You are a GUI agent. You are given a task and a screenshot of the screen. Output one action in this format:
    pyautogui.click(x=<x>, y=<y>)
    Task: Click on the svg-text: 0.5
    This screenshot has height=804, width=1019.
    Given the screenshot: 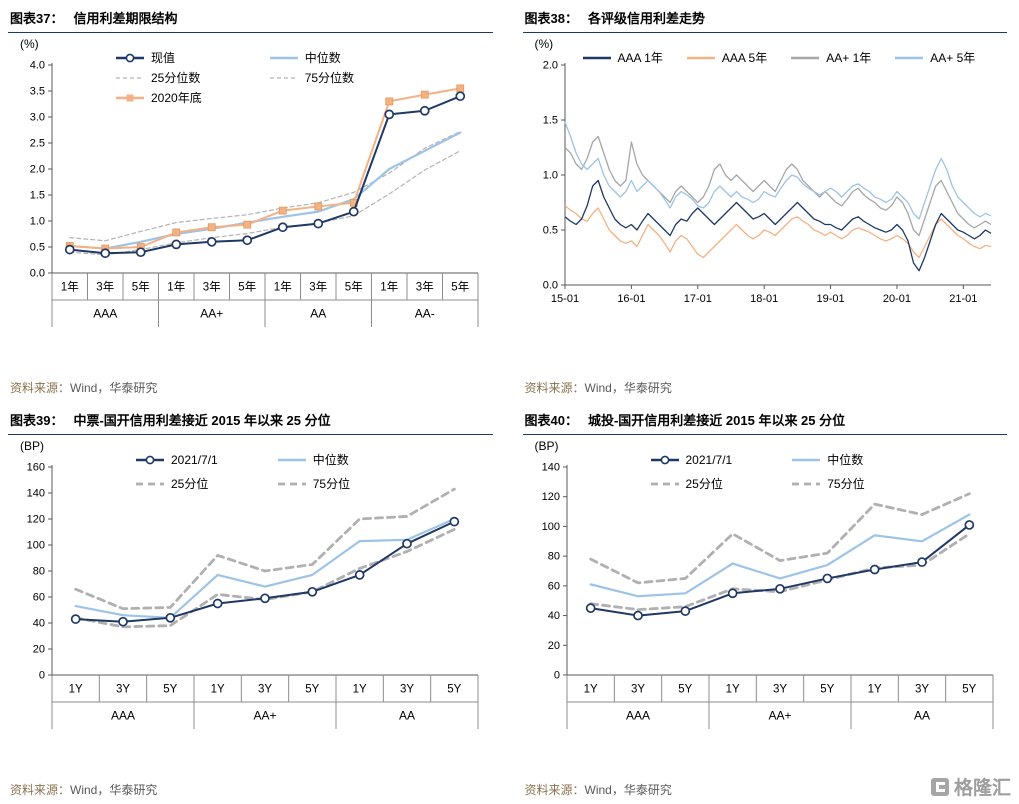 What is the action you would take?
    pyautogui.click(x=549, y=231)
    